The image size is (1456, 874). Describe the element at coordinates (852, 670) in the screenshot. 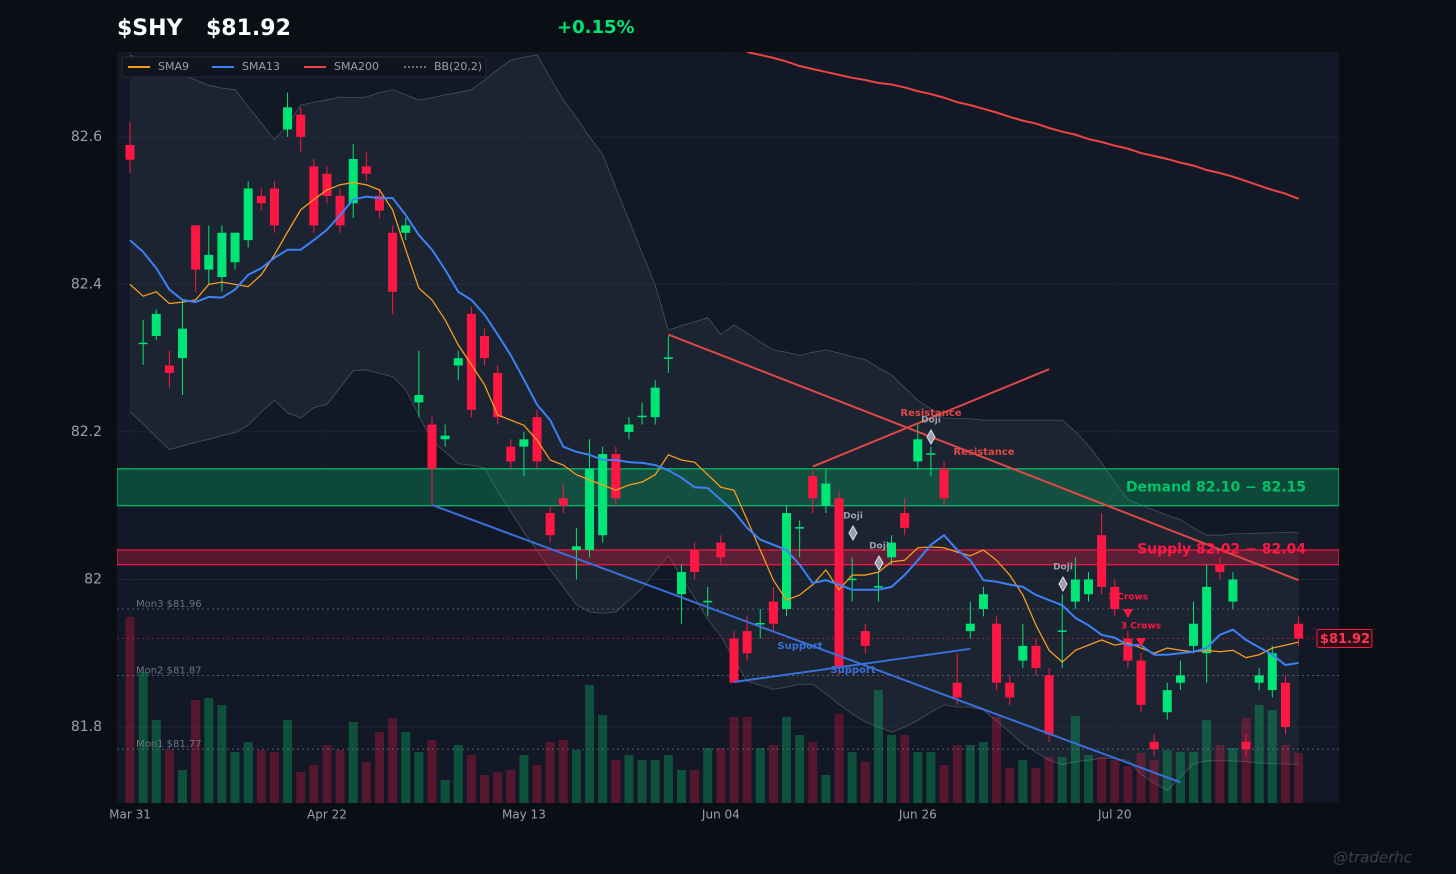

I see `annotation: Support` at that location.